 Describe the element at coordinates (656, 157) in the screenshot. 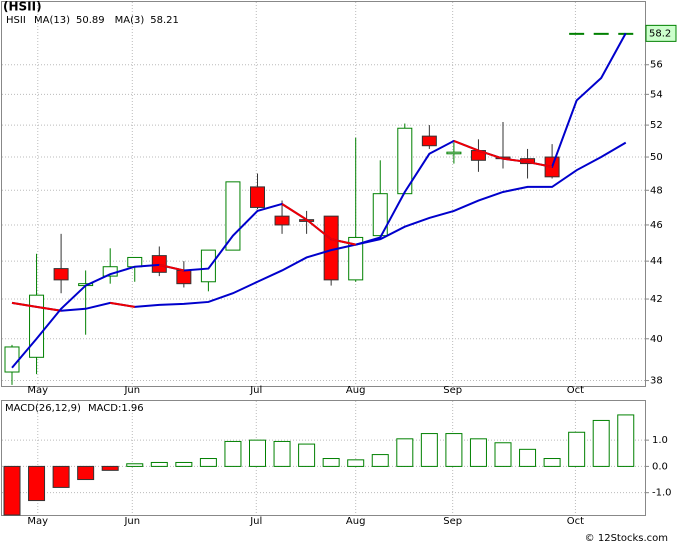

I see `y-tick-label: 50` at that location.